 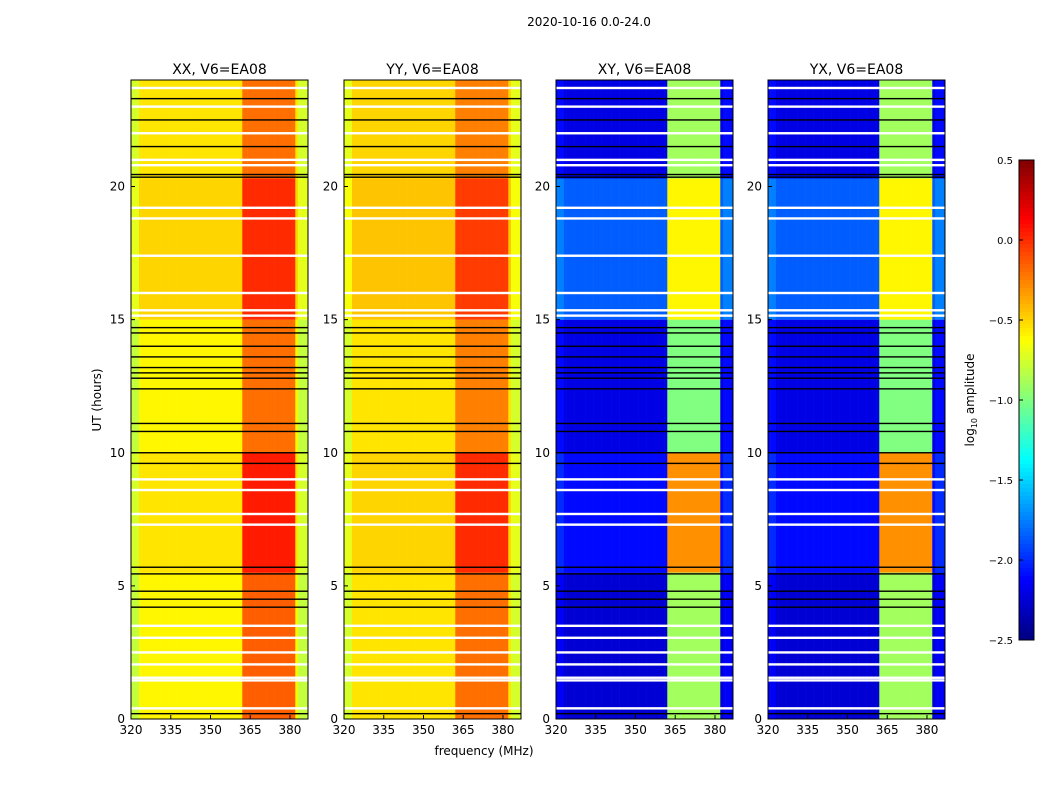 What do you see at coordinates (927, 730) in the screenshot?
I see `x-tick-label: 380` at bounding box center [927, 730].